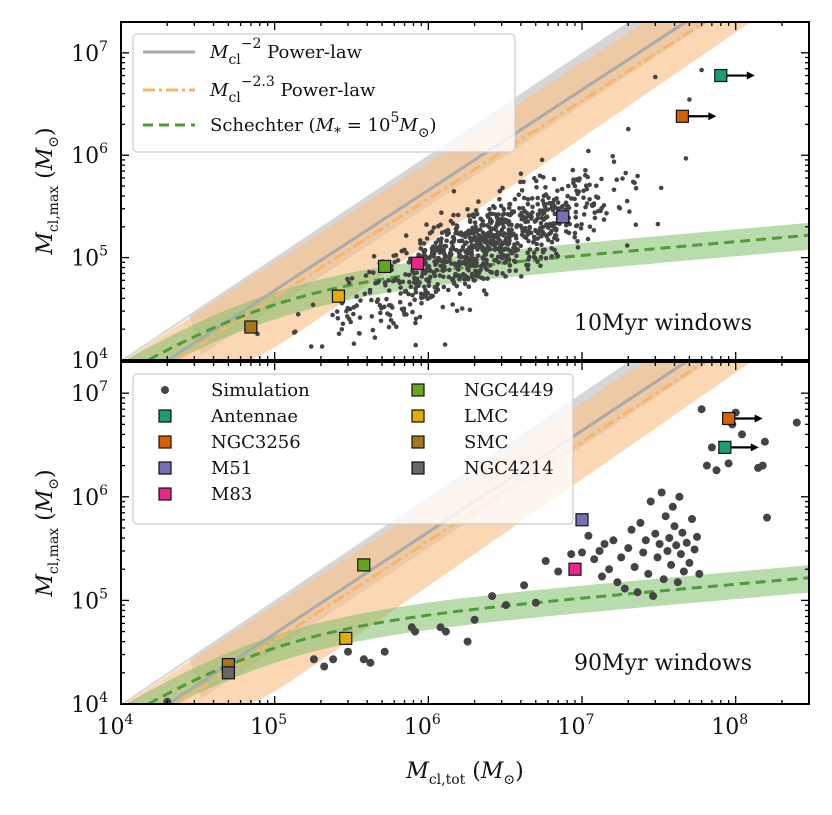  What do you see at coordinates (467, 634) in the screenshot?
I see `green-band` at bounding box center [467, 634].